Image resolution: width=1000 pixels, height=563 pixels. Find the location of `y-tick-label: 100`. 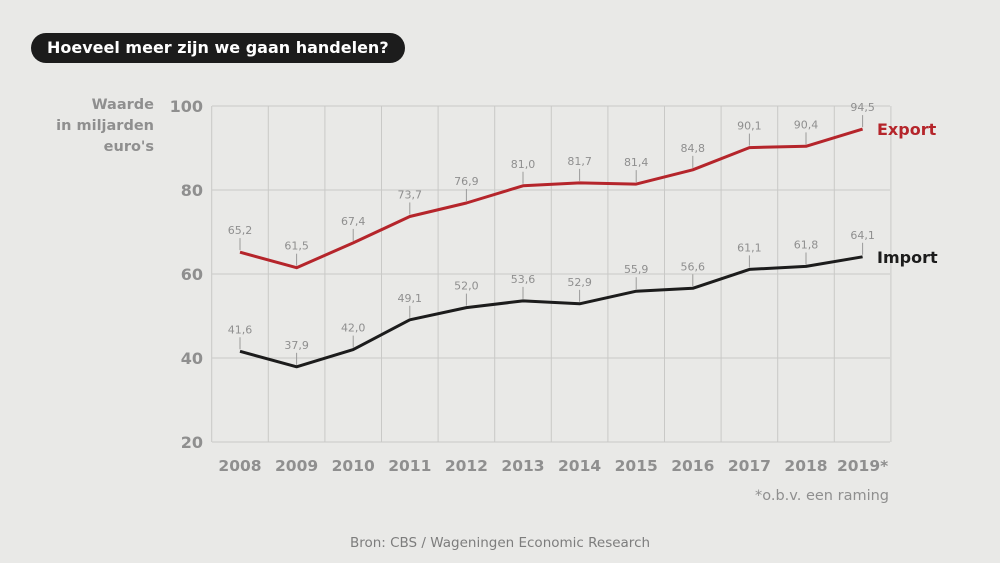

y-tick-label: 100 is located at coordinates (186, 106).